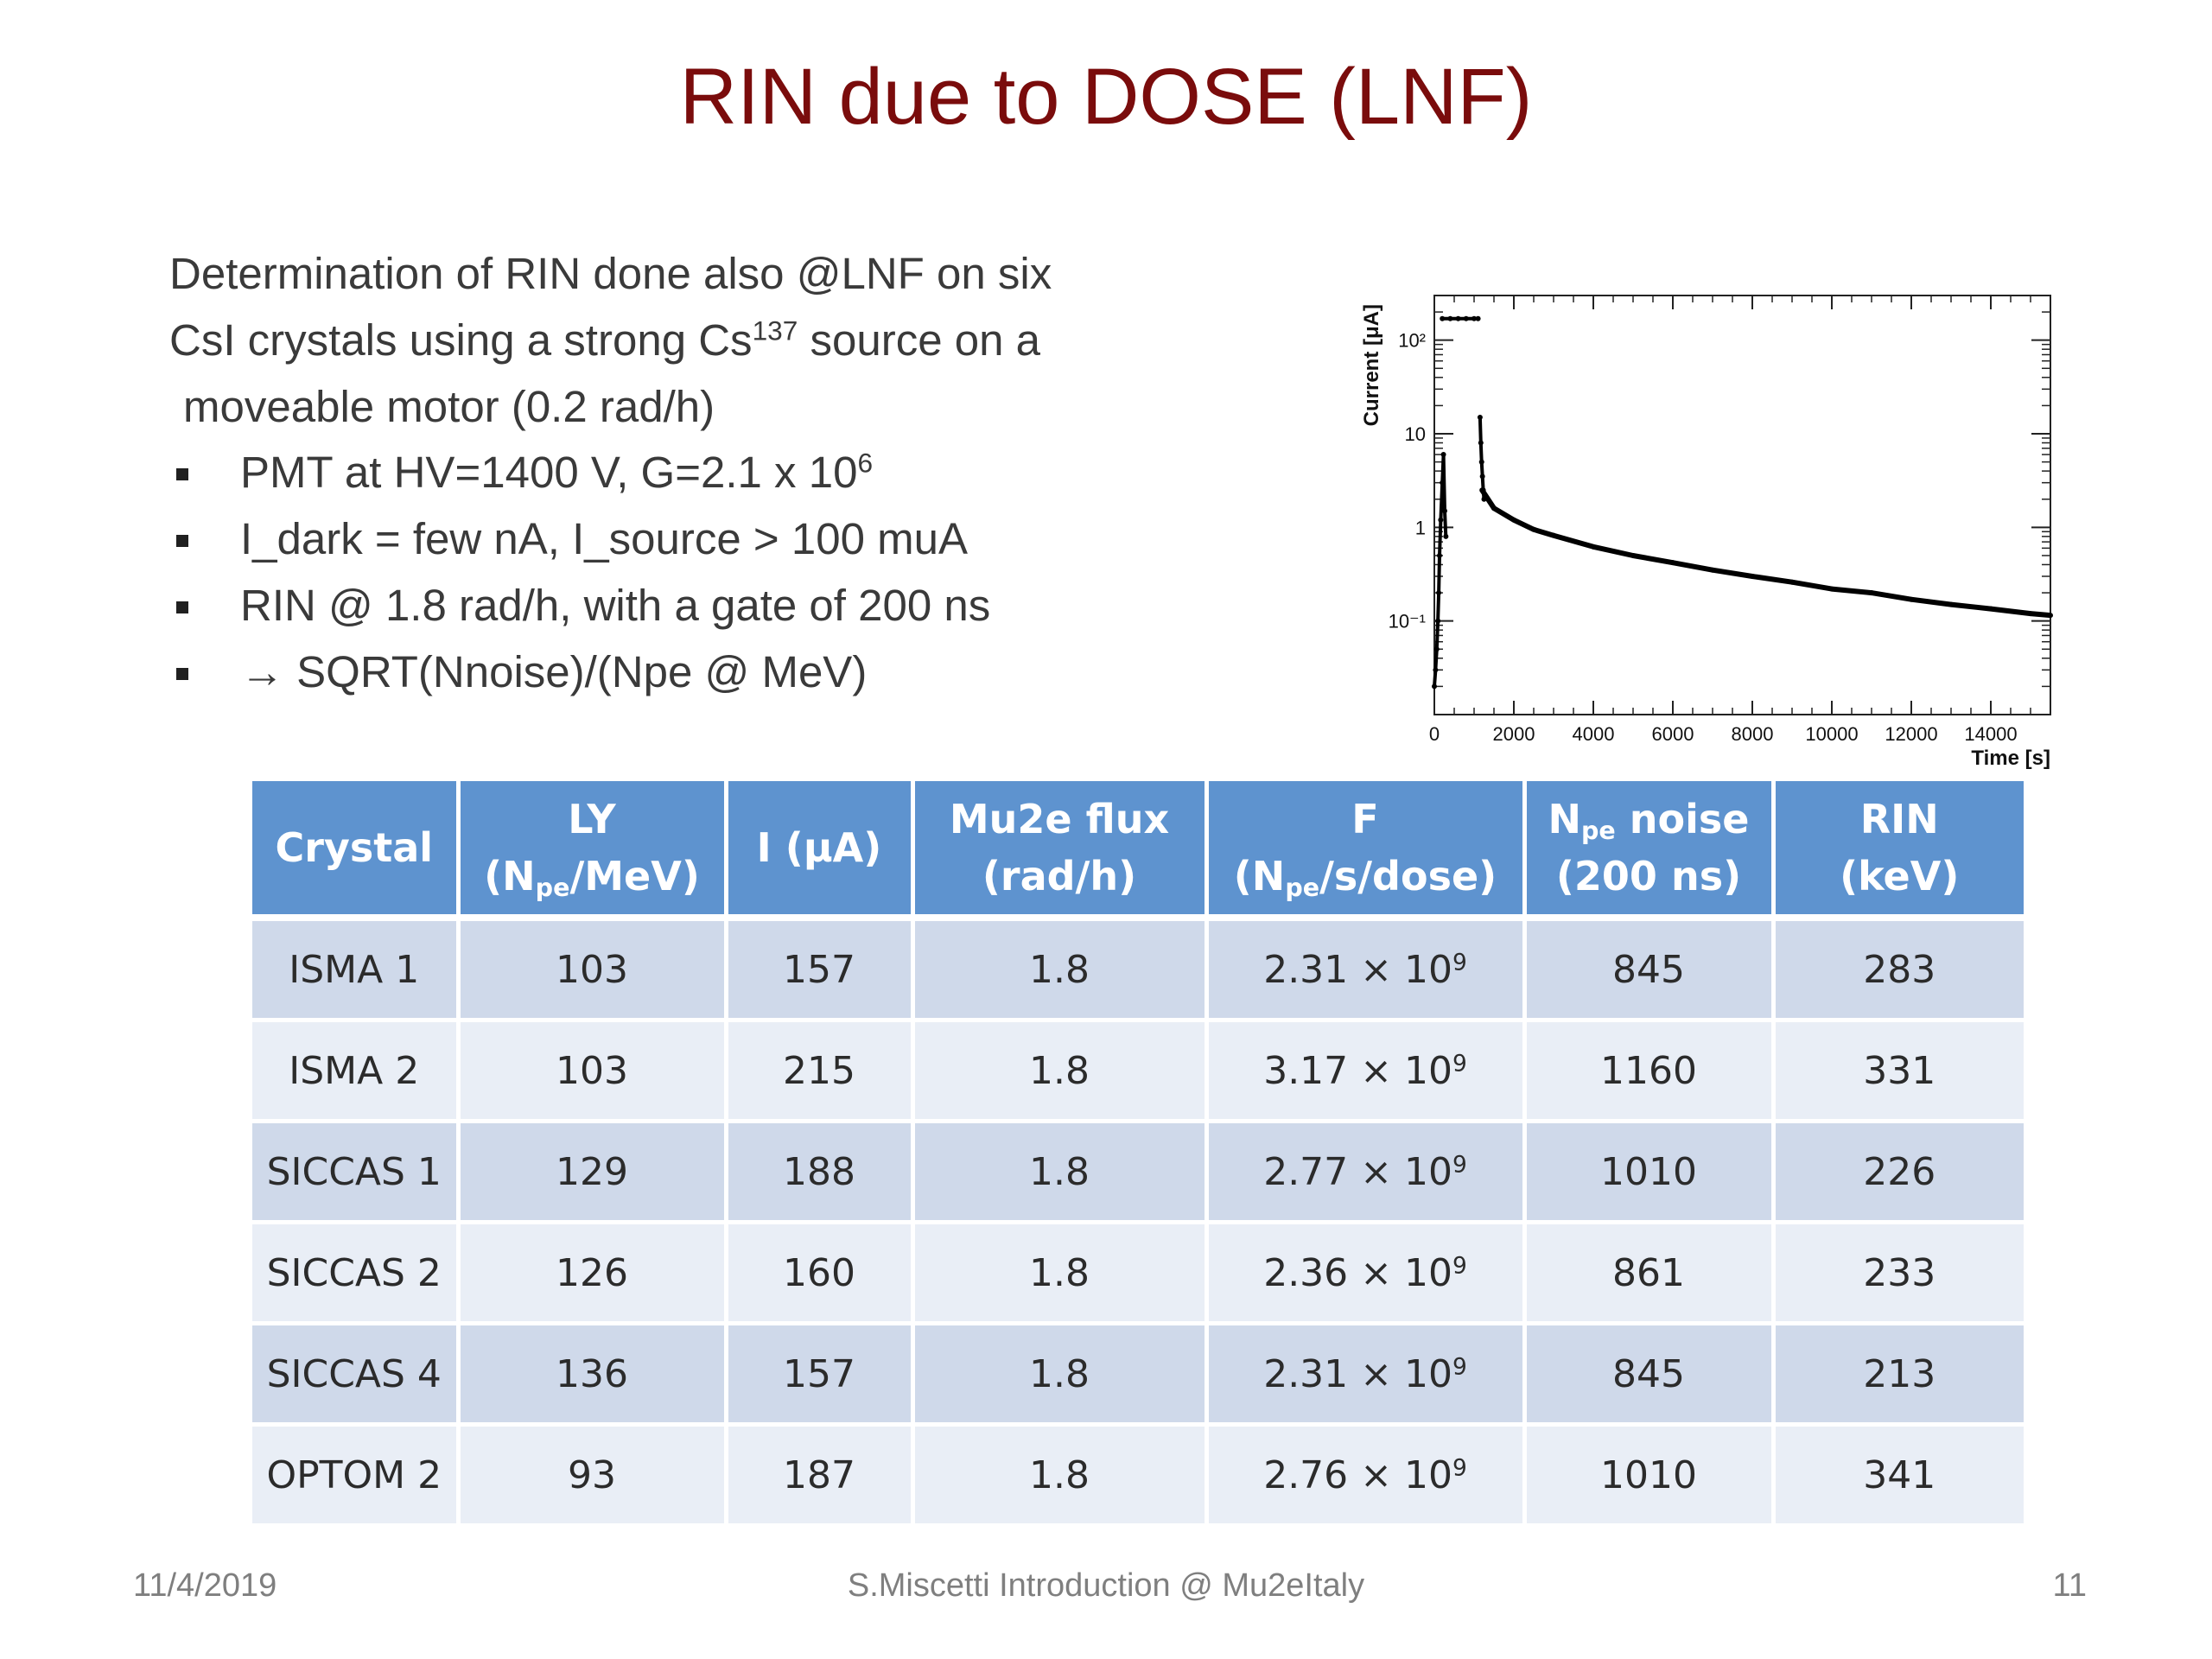  What do you see at coordinates (1650, 851) in the screenshot?
I see `col-header-noise: Npe noise (200 ns)` at bounding box center [1650, 851].